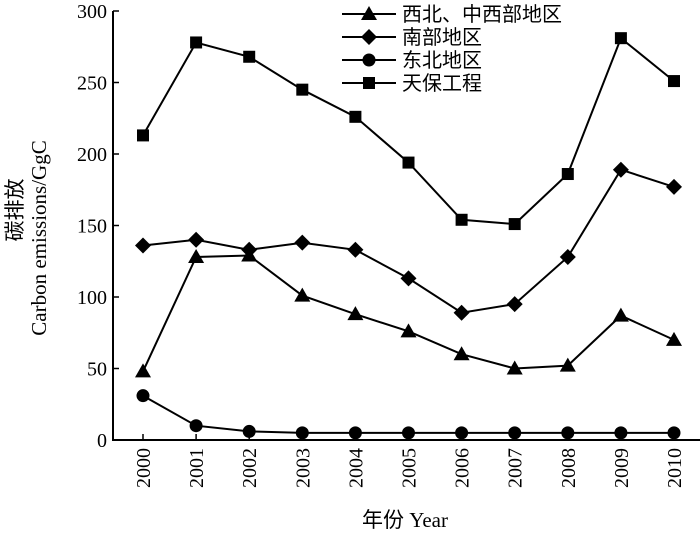  Describe the element at coordinates (303, 468) in the screenshot. I see `x-tick-label: 2003` at that location.